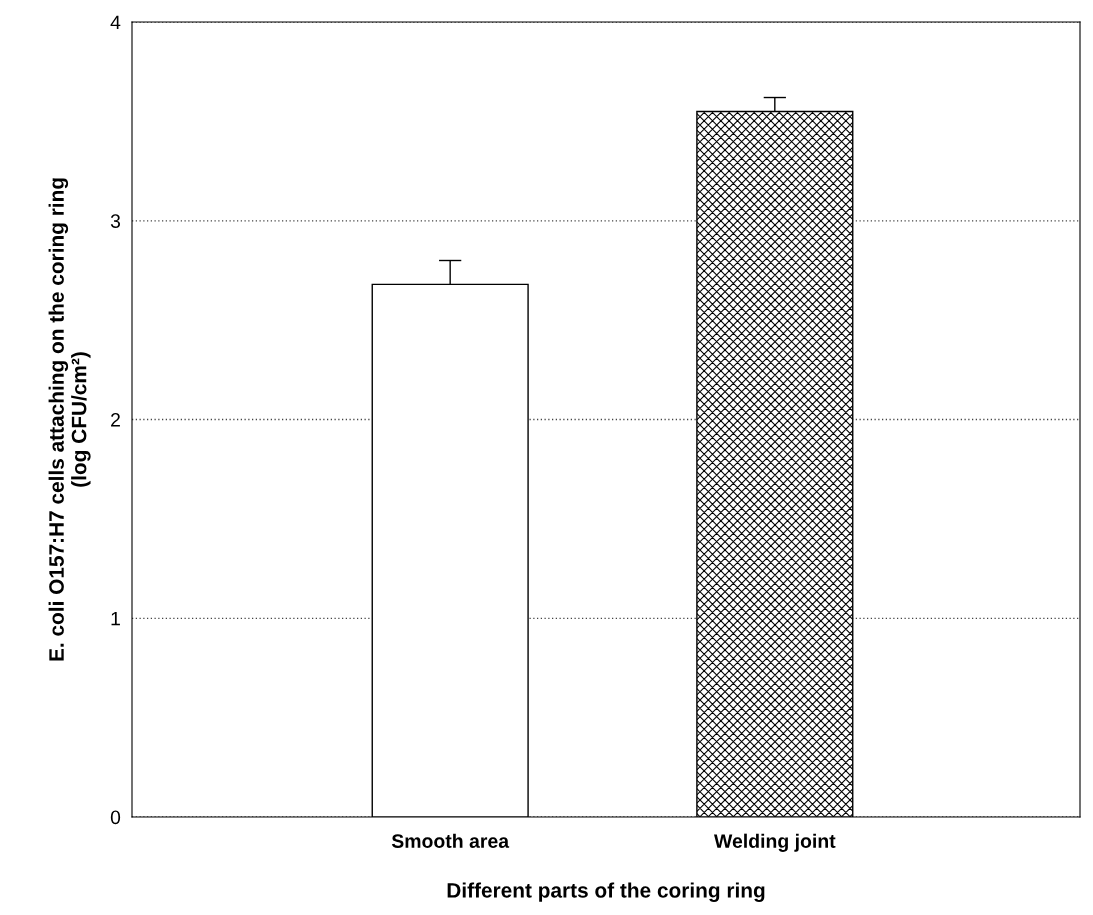 This screenshot has height=915, width=1093. What do you see at coordinates (774, 842) in the screenshot?
I see `x-tick-label: Welding joint` at bounding box center [774, 842].